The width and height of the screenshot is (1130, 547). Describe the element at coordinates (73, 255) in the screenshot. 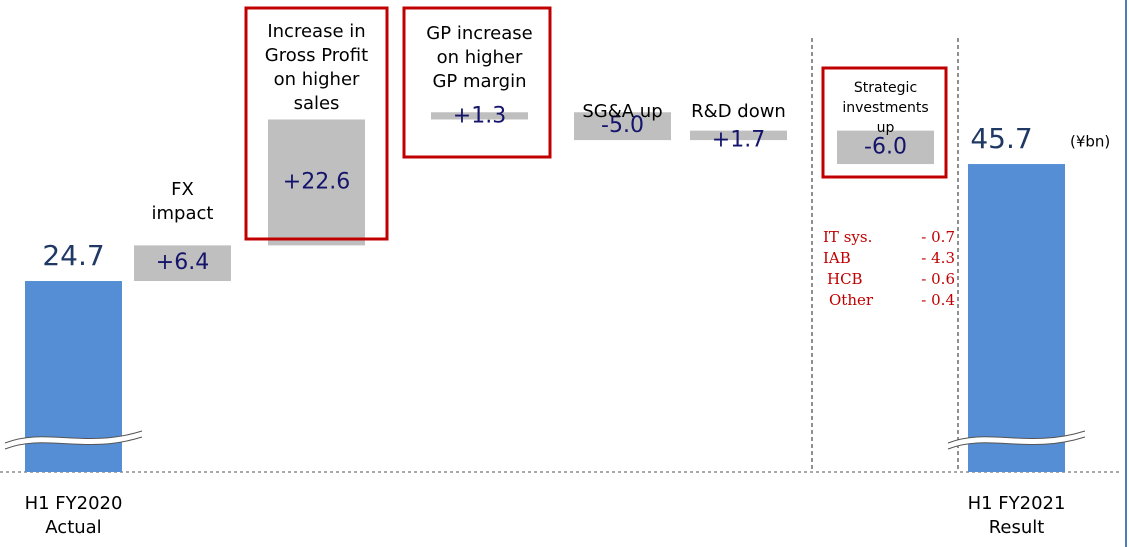

I see `value-label: 24.7` at that location.